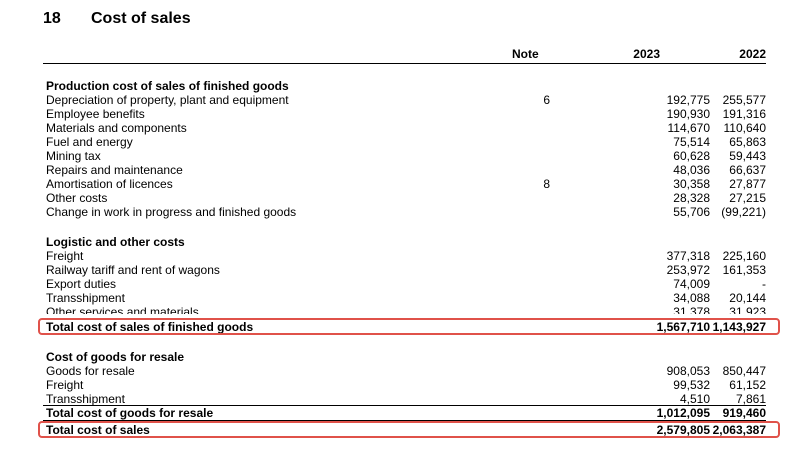 Image resolution: width=800 pixels, height=451 pixels. What do you see at coordinates (404, 420) in the screenshot?
I see `grand-total-rule` at bounding box center [404, 420].